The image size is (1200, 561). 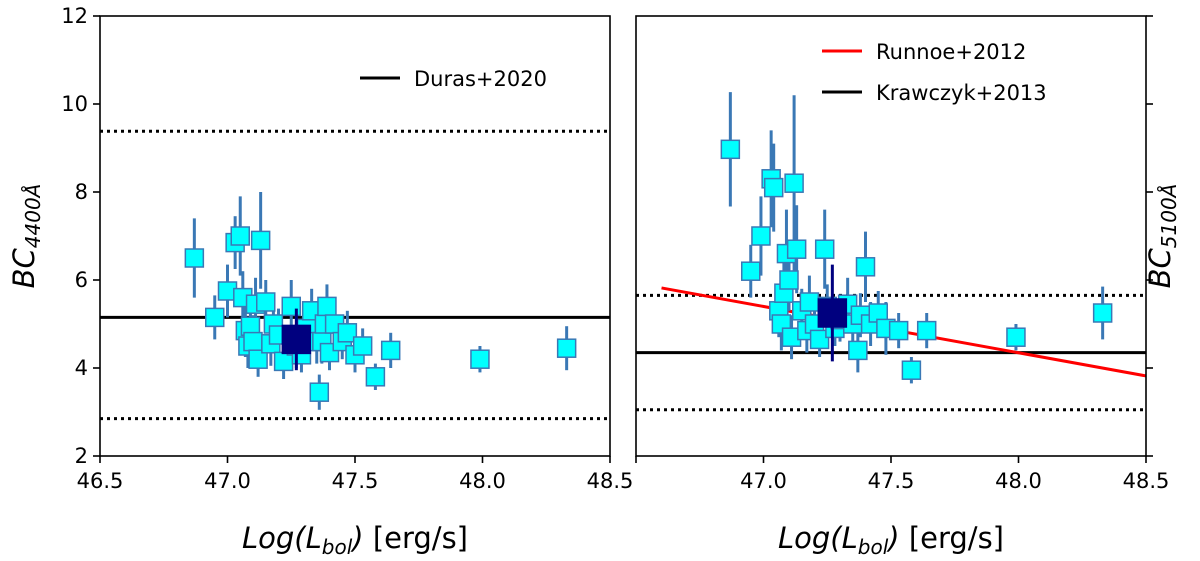 What do you see at coordinates (951, 52) in the screenshot?
I see `legend-label-1: Runnoe+2012` at bounding box center [951, 52].